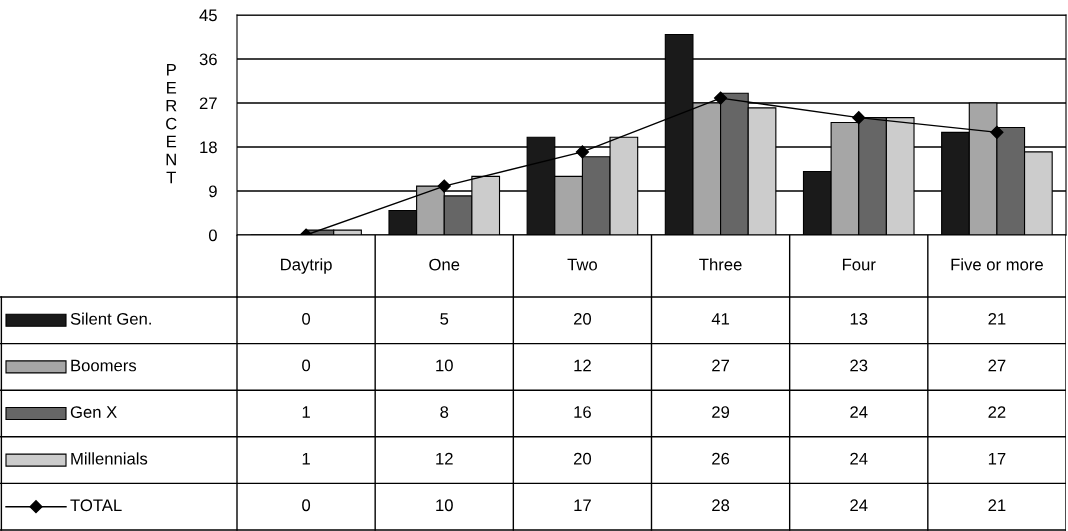  What do you see at coordinates (93, 412) in the screenshot?
I see `legend-label: Gen X` at bounding box center [93, 412].